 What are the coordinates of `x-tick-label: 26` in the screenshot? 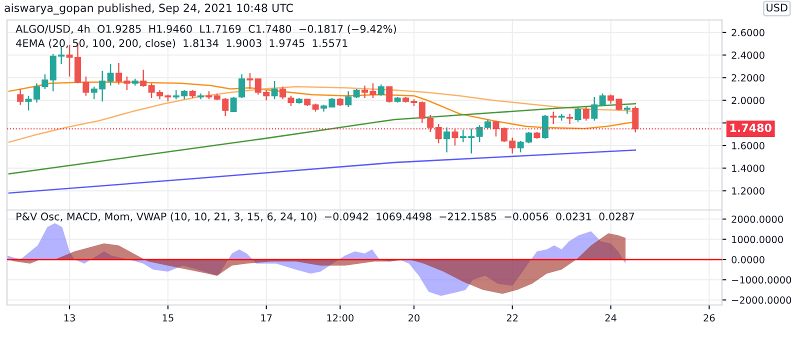 It's located at (709, 318).